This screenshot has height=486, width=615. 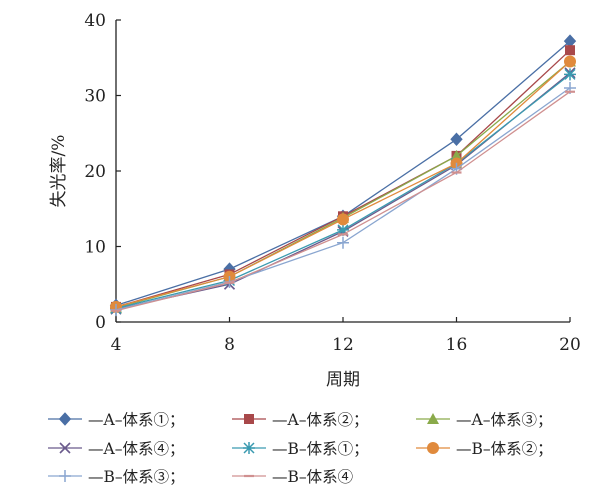 I want to click on y-tick-label: 10, so click(x=95, y=248).